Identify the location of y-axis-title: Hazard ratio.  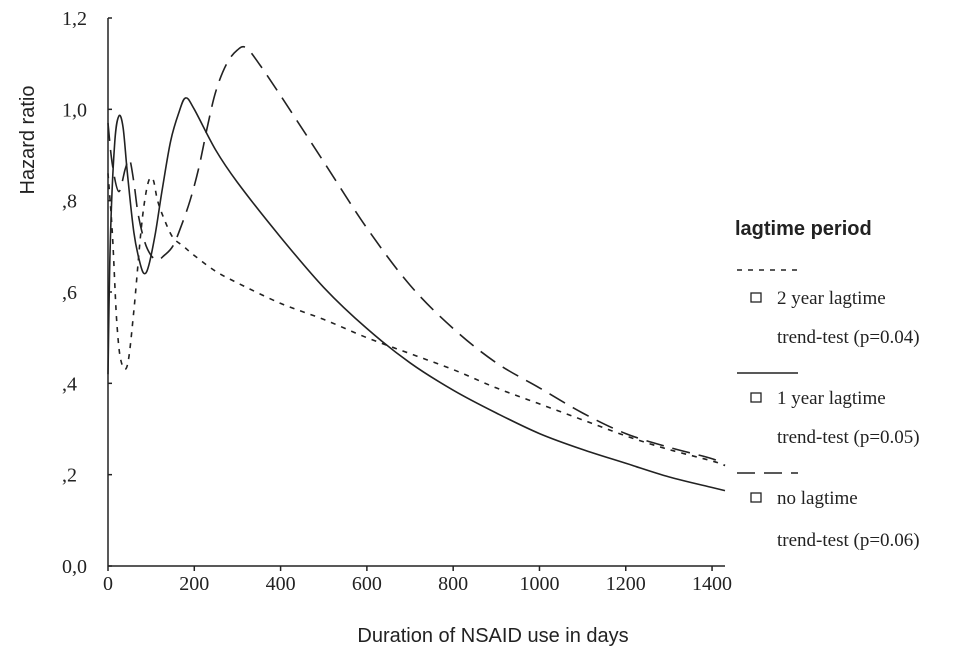
(28, 140).